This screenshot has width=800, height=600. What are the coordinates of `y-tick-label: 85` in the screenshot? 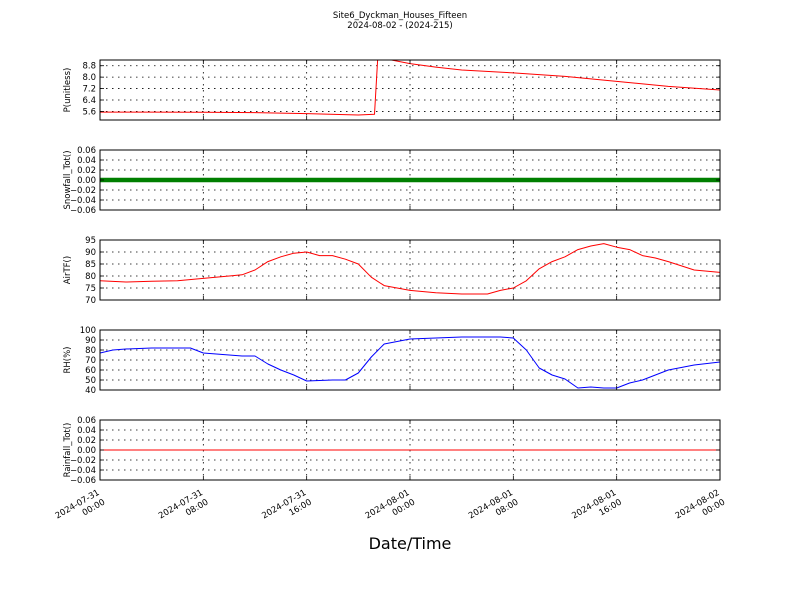 It's located at (90, 265).